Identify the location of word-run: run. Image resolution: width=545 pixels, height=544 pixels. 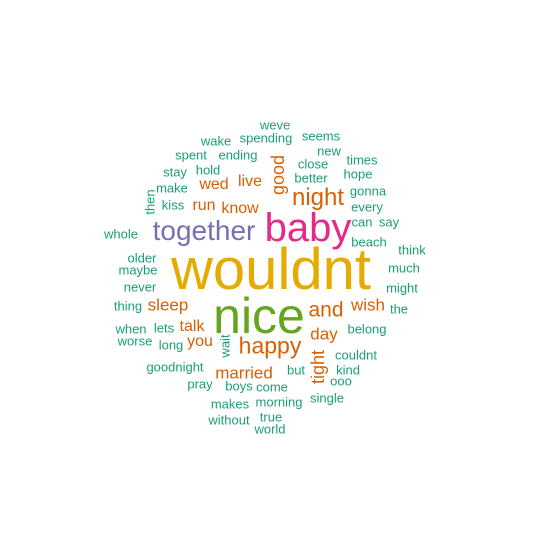
(204, 205).